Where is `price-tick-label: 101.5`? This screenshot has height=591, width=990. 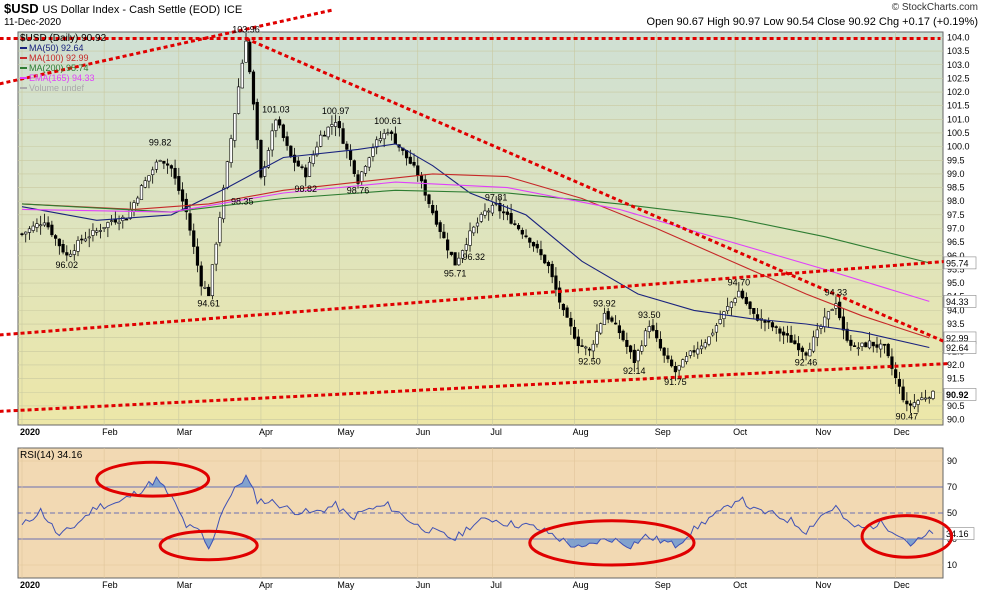 price-tick-label: 101.5 is located at coordinates (958, 106).